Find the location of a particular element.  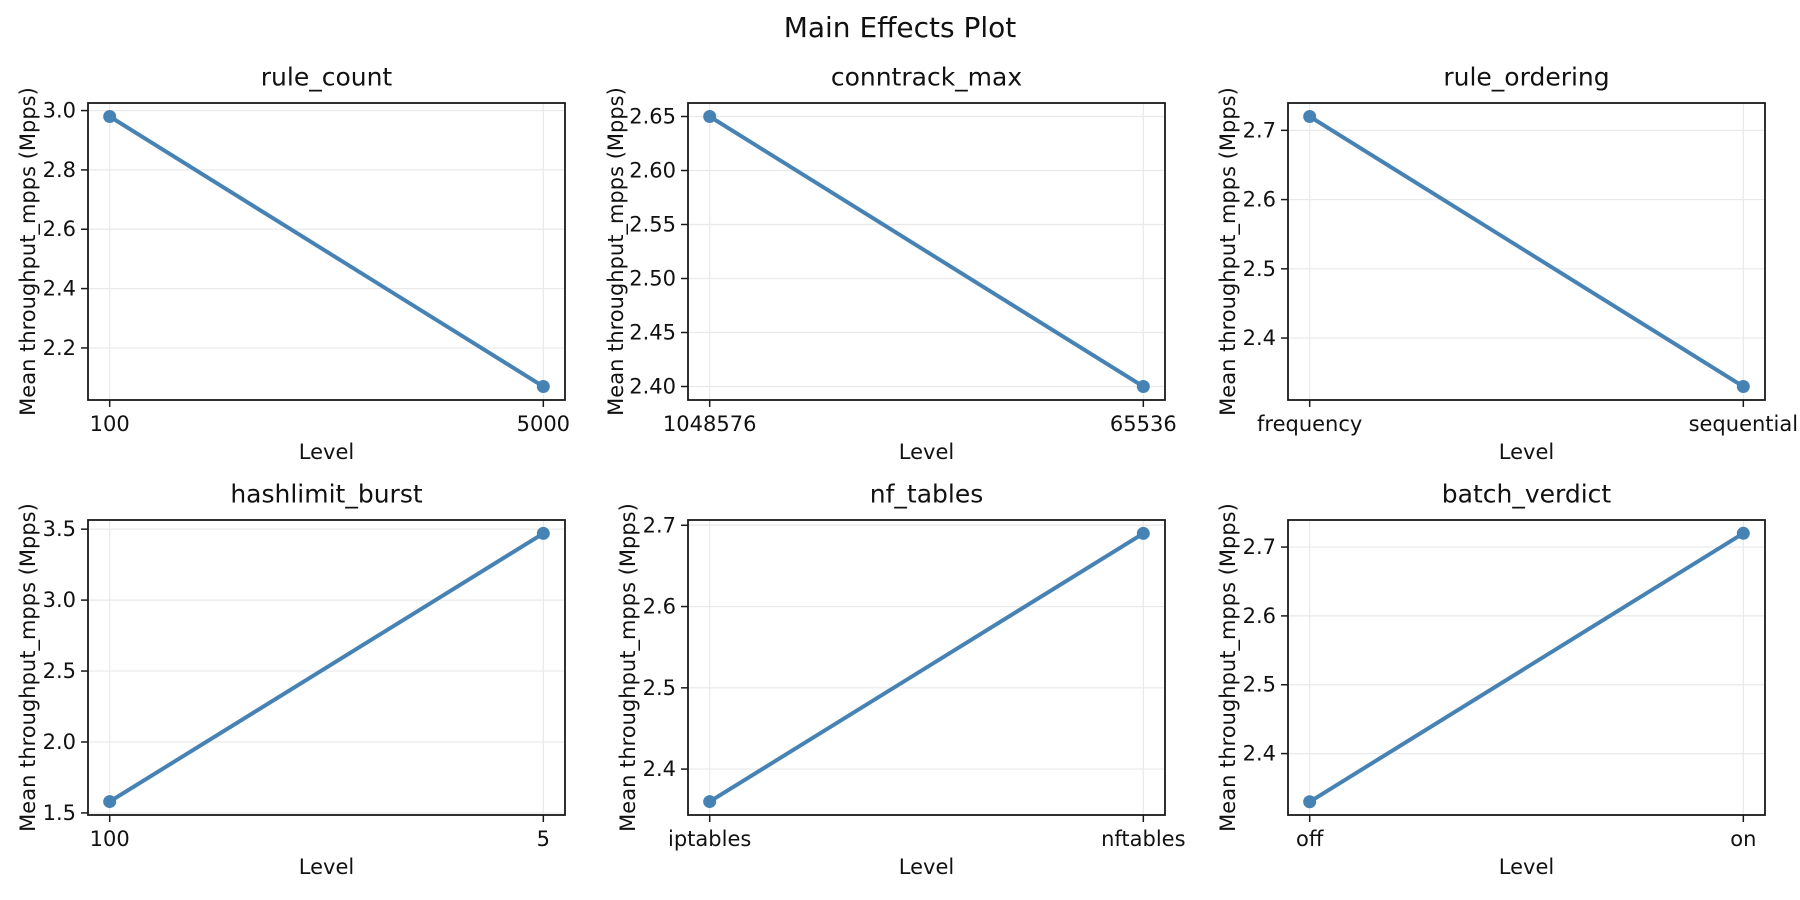

x-tick-label: 5000 is located at coordinates (543, 424).